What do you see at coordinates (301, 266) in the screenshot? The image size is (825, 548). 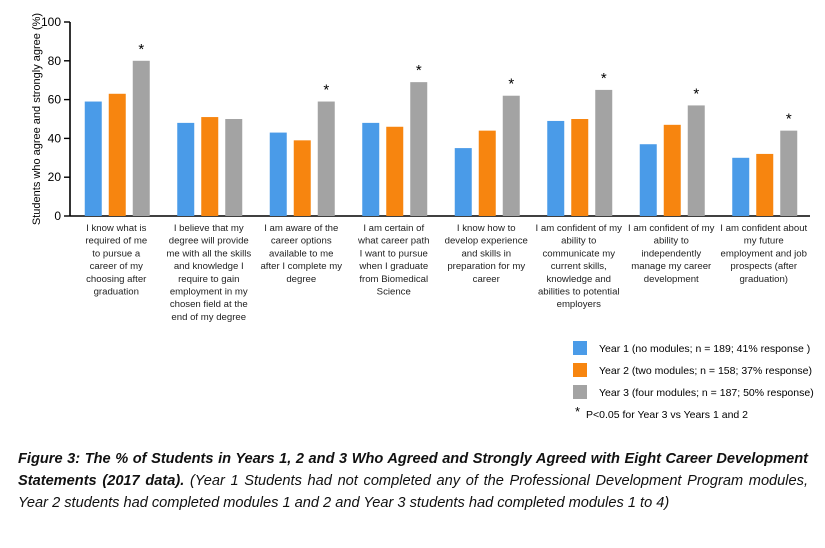 I see `category-label-line: after I complete my` at bounding box center [301, 266].